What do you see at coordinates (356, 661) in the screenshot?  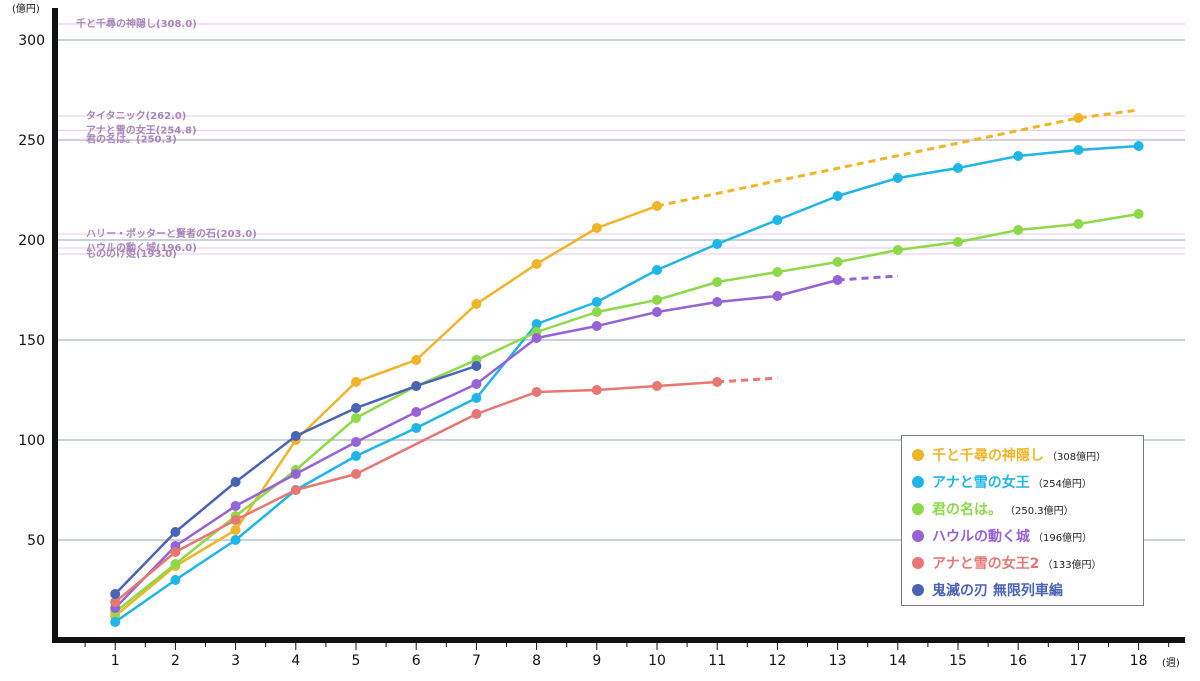 I see `x-tick-label: 5` at bounding box center [356, 661].